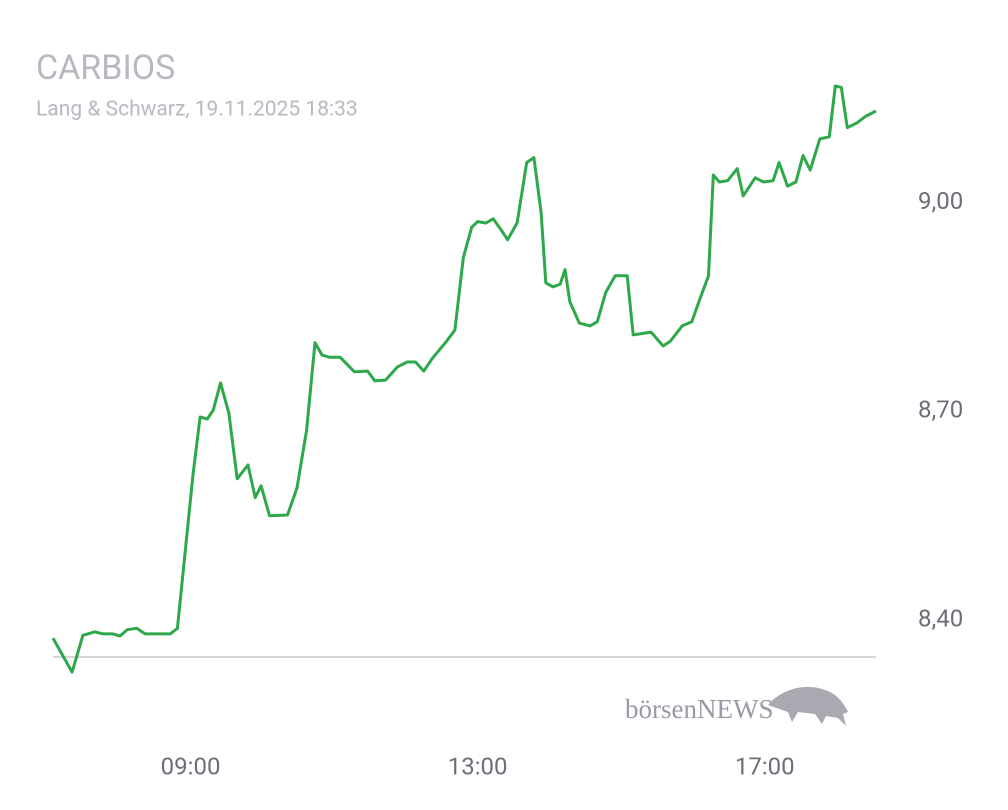 The image size is (1008, 810). Describe the element at coordinates (940, 618) in the screenshot. I see `y-tick-label: 8,40` at that location.